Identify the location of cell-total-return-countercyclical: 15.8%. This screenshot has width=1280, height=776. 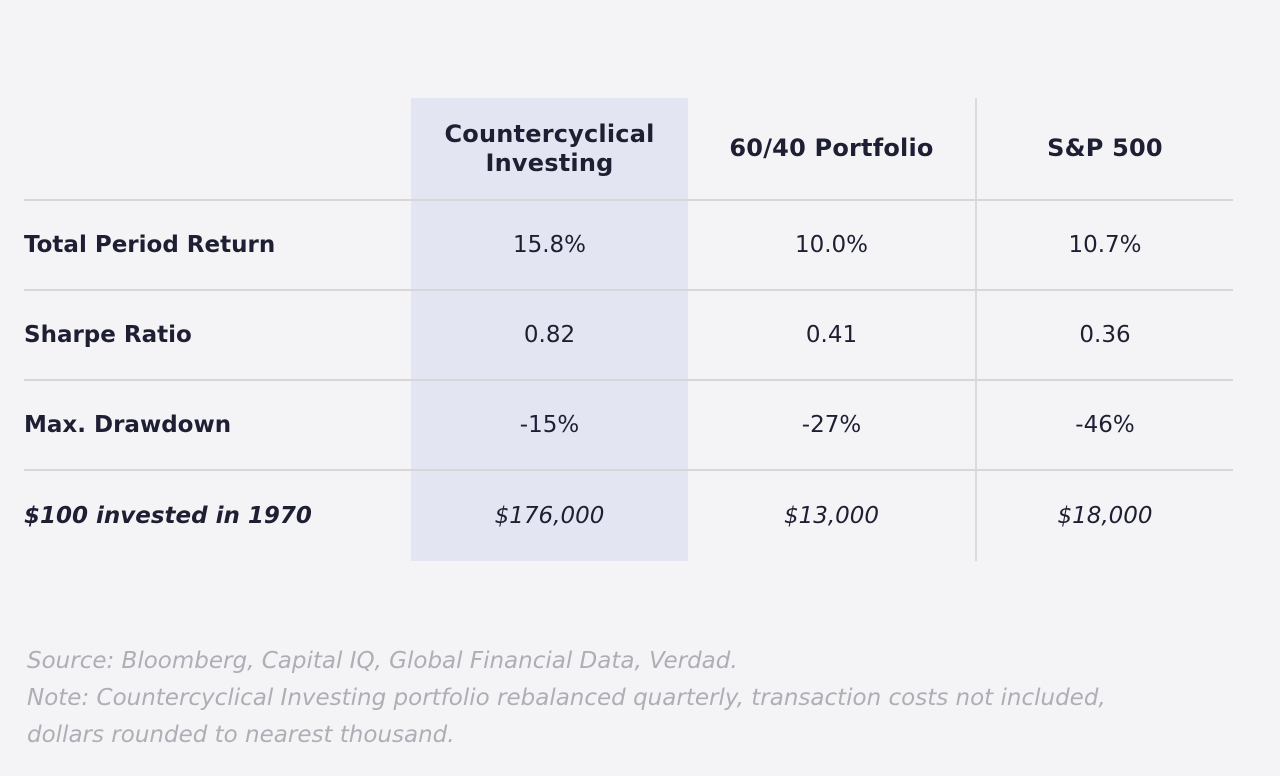
(549, 245).